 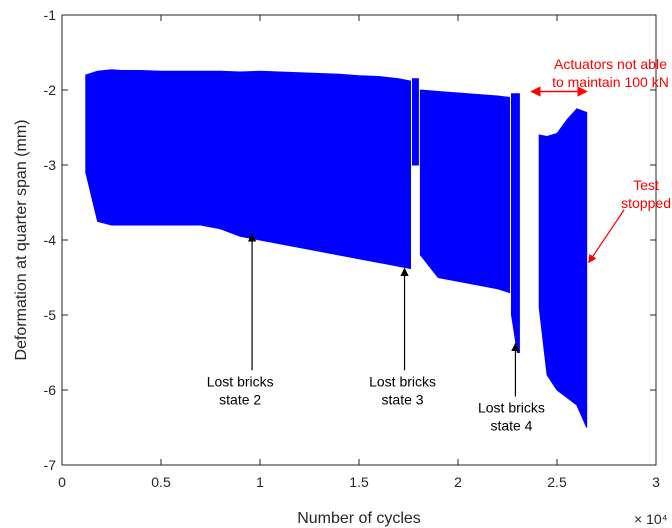 I want to click on x-tick-label: 3, so click(x=656, y=482).